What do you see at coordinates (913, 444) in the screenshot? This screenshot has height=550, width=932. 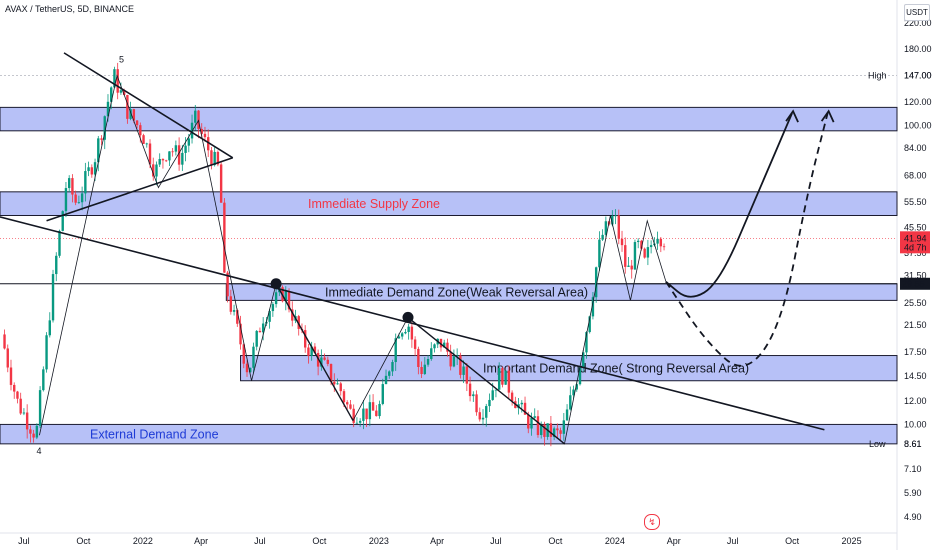 I see `price-tick-label: 8.61` at bounding box center [913, 444].